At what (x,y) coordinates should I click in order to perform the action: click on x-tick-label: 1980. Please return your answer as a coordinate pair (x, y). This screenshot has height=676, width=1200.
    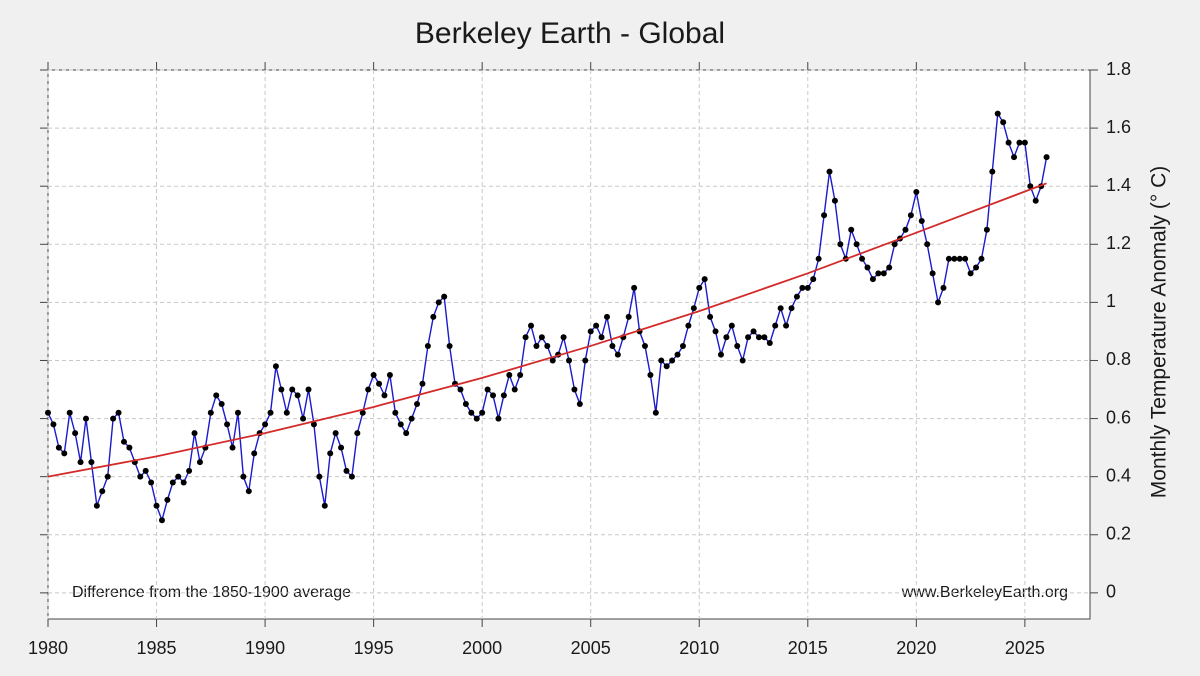
    Looking at the image, I should click on (48, 648).